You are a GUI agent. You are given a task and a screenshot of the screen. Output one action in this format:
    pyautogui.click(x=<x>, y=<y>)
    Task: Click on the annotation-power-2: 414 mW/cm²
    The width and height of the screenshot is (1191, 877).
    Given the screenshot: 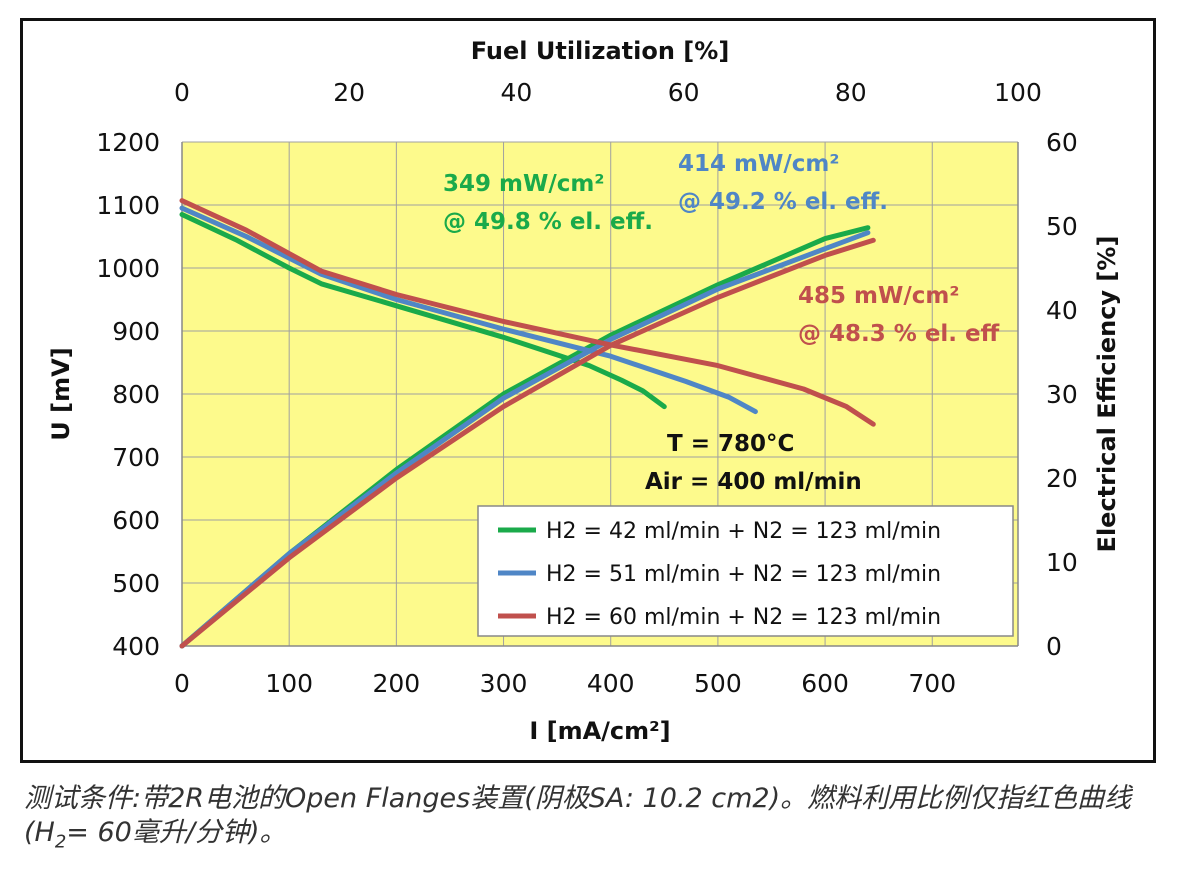 What is the action you would take?
    pyautogui.click(x=758, y=164)
    